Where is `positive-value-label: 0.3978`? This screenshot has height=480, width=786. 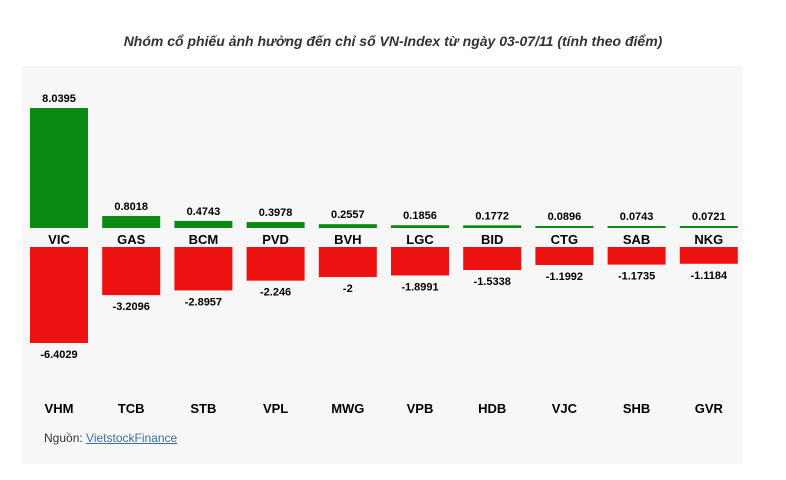 positive-value-label: 0.3978 is located at coordinates (276, 213).